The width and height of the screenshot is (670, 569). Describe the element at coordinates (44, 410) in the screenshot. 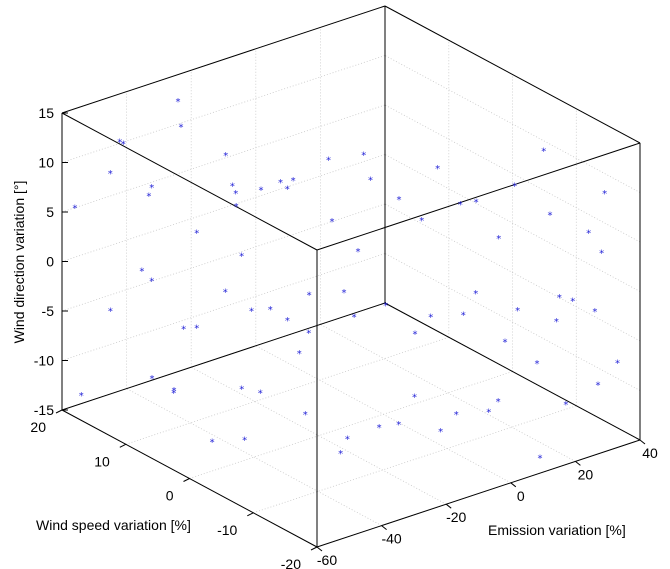

I see `z-tick-label: -15` at that location.